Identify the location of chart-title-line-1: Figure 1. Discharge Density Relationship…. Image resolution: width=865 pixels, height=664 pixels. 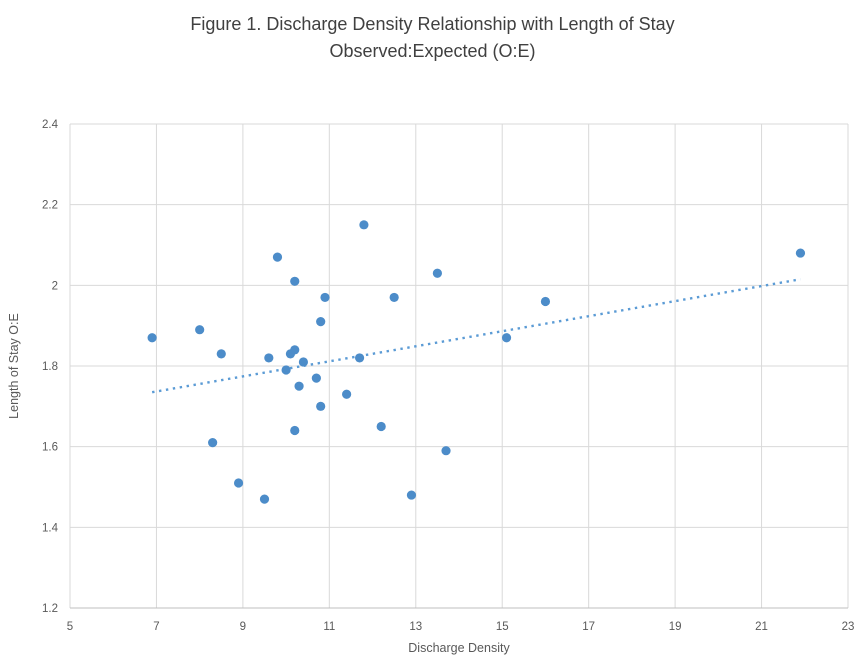
(432, 24).